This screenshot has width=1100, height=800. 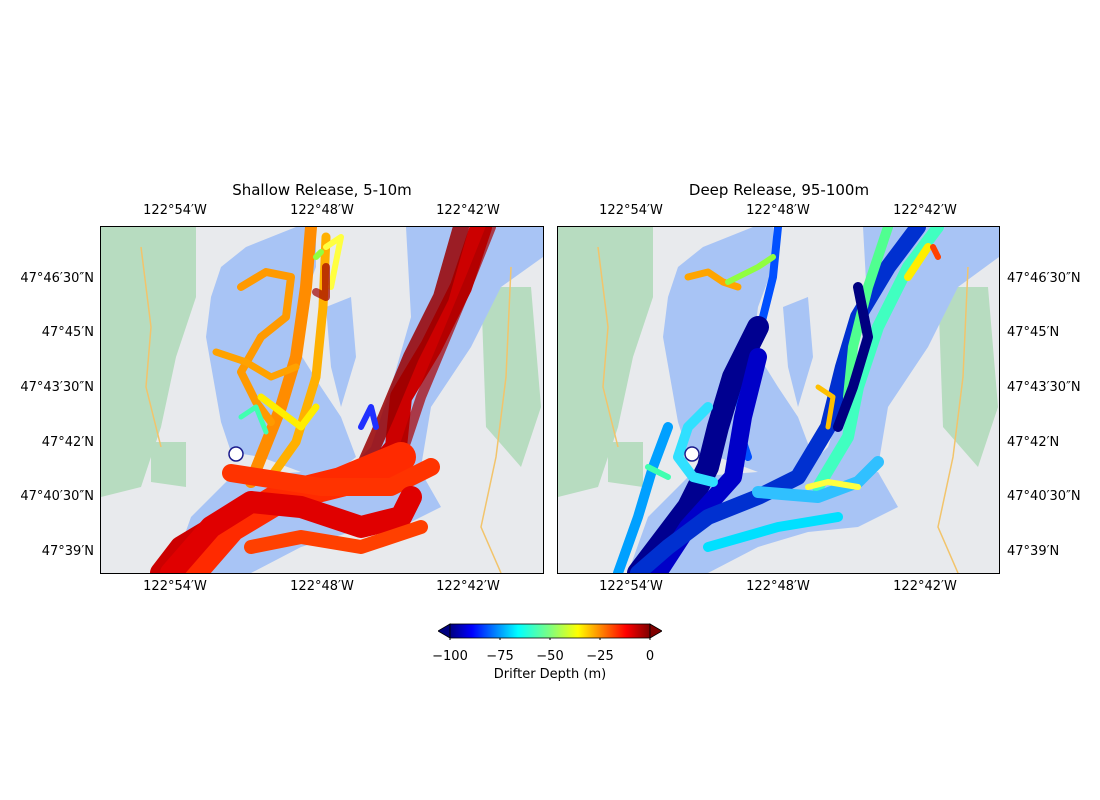 What do you see at coordinates (1033, 442) in the screenshot?
I see `y-tick-right: 47°42′N` at bounding box center [1033, 442].